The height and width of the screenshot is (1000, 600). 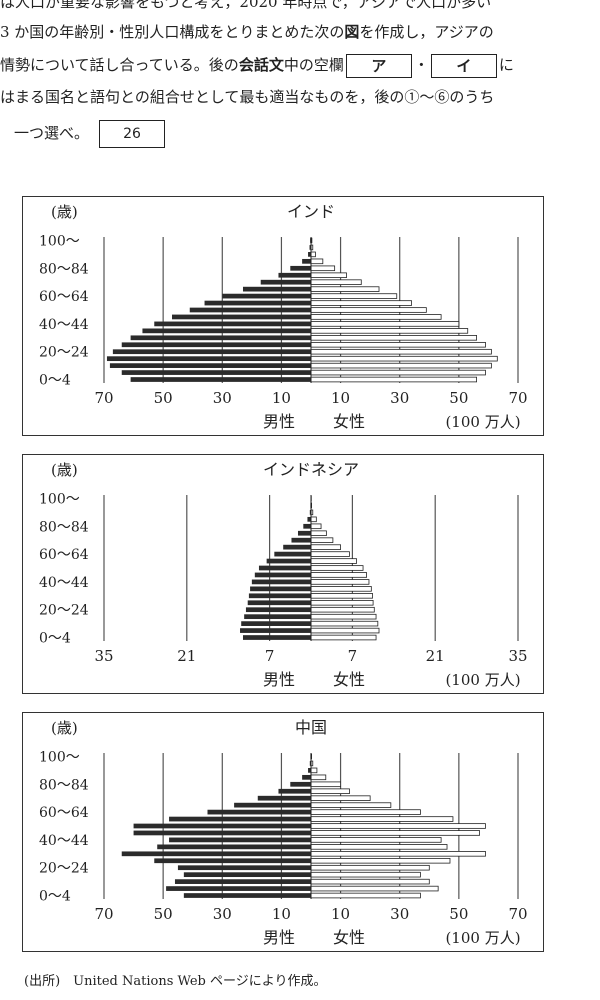 I want to click on intro-line-2: 3 か国の年齢別・性別人口構成をとりまとめた次の図を作成し，アジアの, so click(x=247, y=32).